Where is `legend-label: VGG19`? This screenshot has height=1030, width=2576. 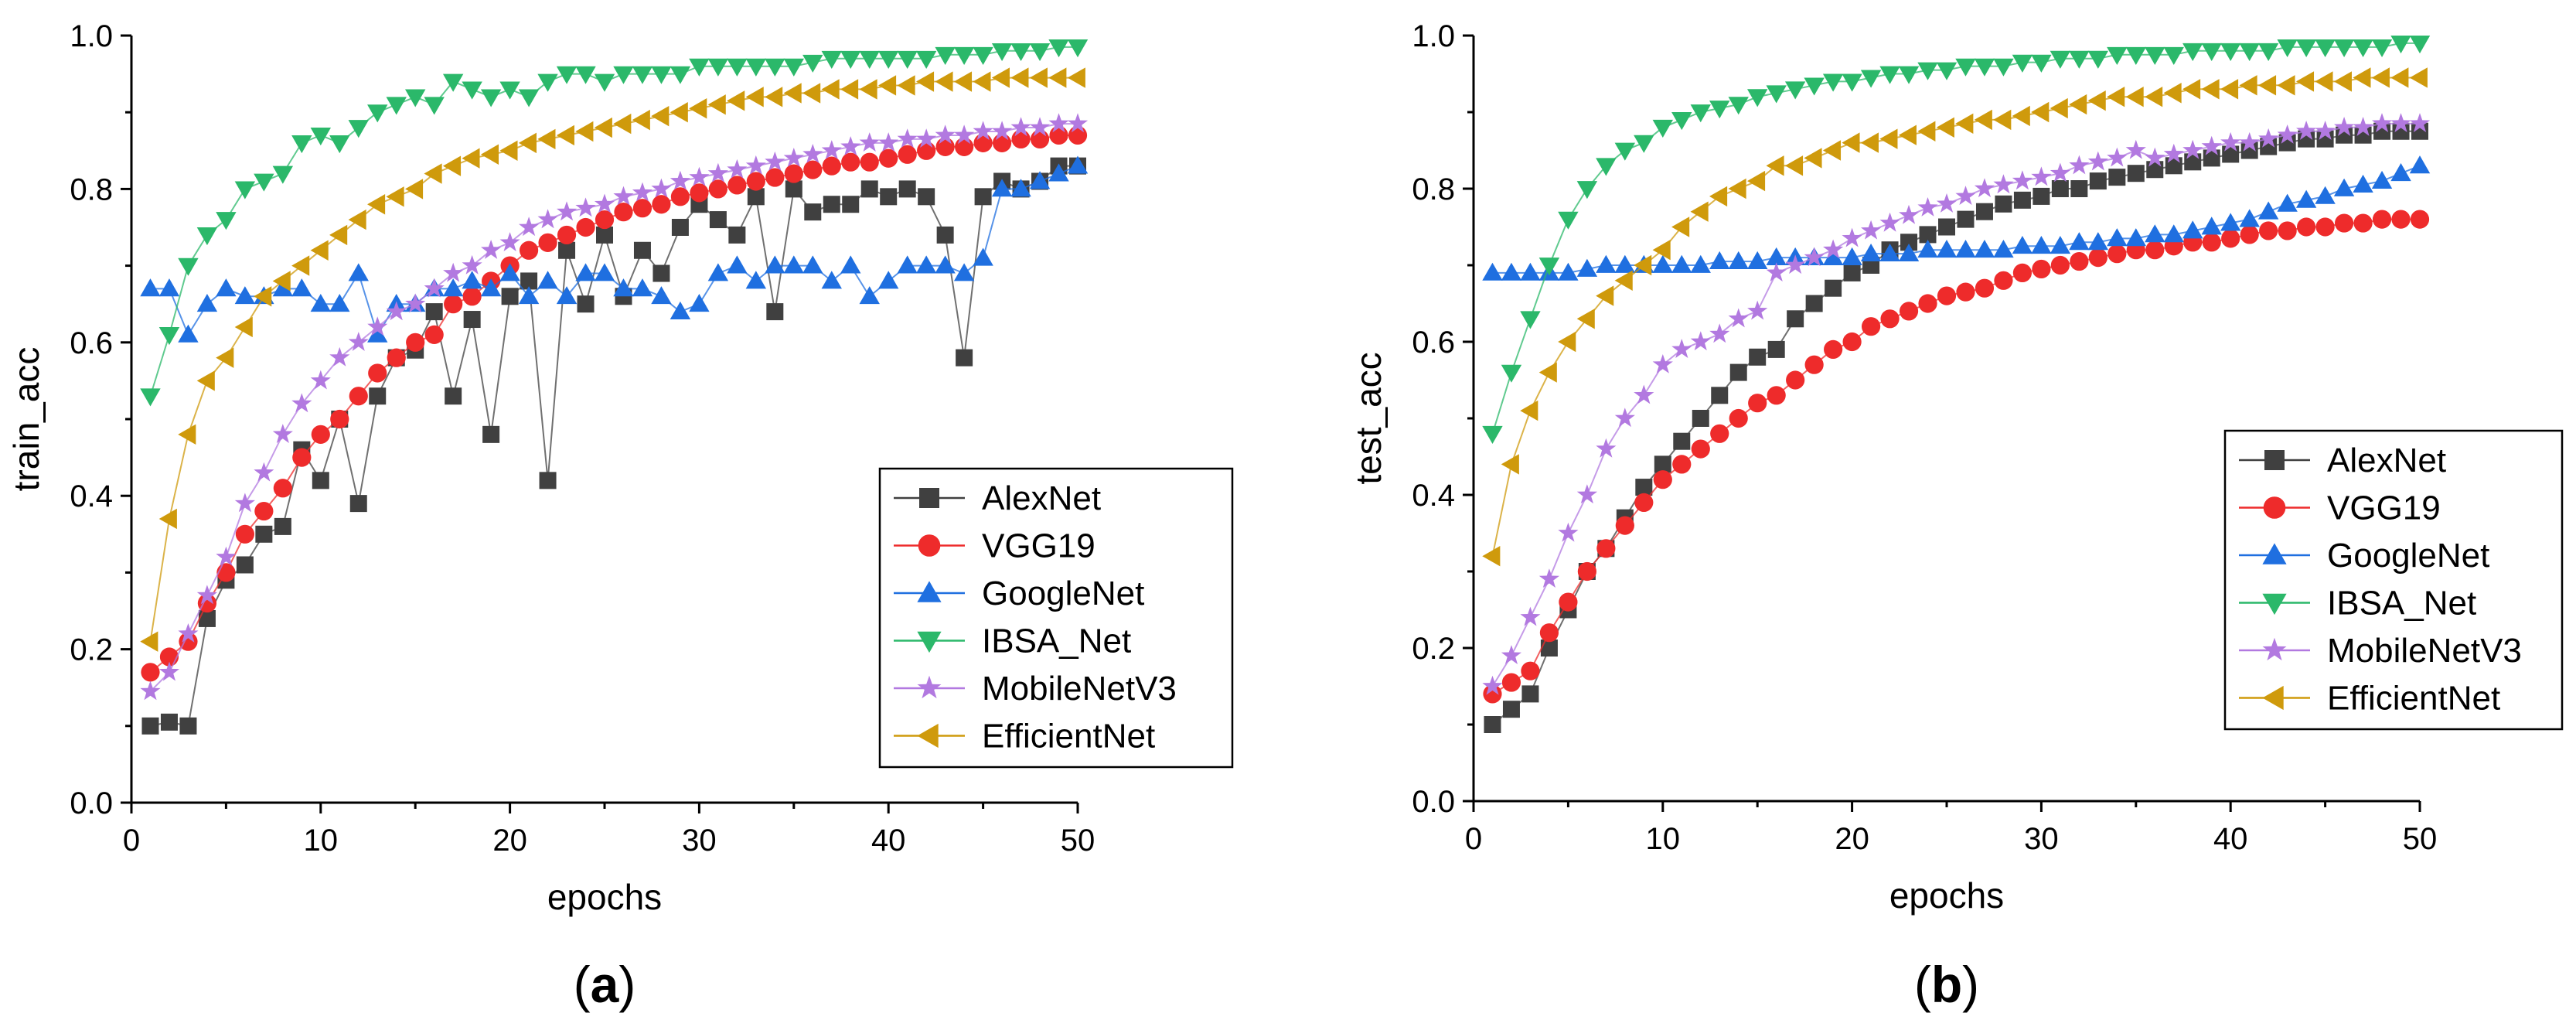
legend-label: VGG19 is located at coordinates (2384, 508).